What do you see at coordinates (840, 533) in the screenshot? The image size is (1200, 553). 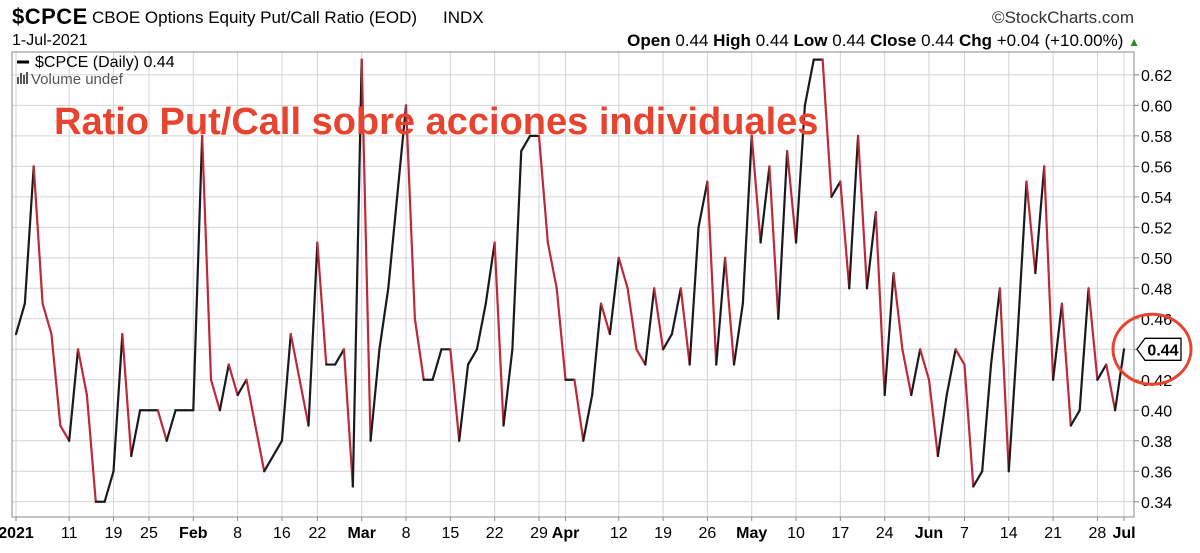 I see `x-tick-label: 17` at bounding box center [840, 533].